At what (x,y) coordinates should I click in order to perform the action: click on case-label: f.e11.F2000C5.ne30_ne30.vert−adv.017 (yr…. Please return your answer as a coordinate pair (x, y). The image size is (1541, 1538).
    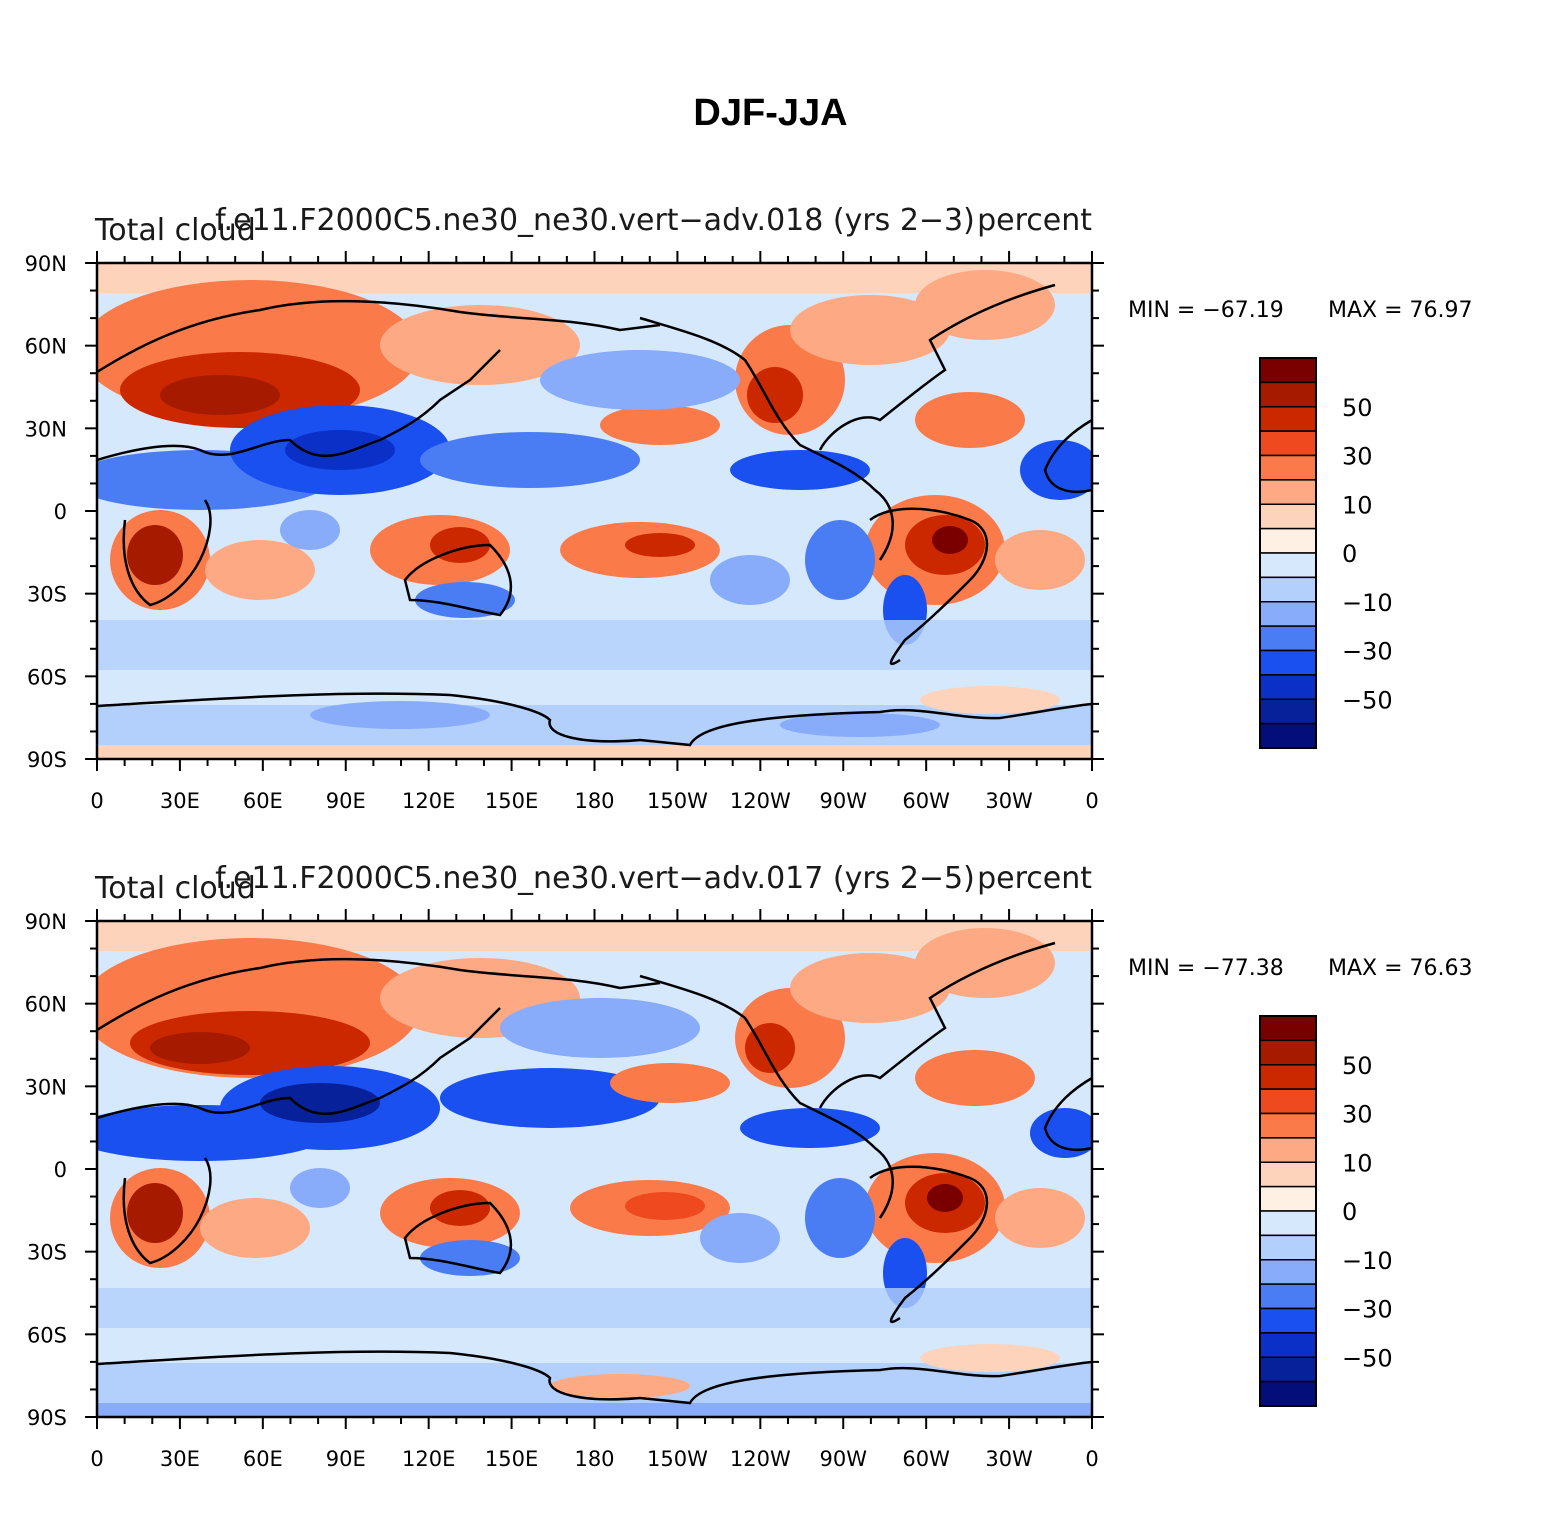
    Looking at the image, I should click on (595, 878).